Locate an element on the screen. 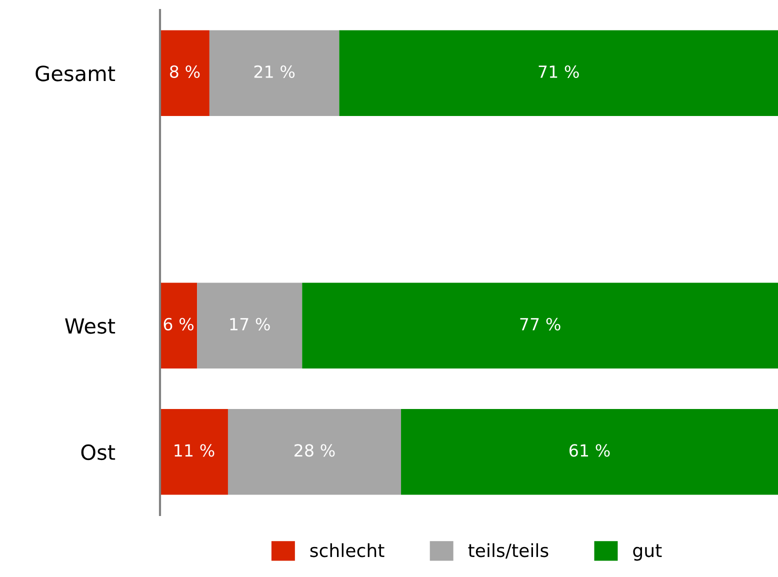 This screenshot has height=577, width=778. y-tick-label: West is located at coordinates (90, 326).